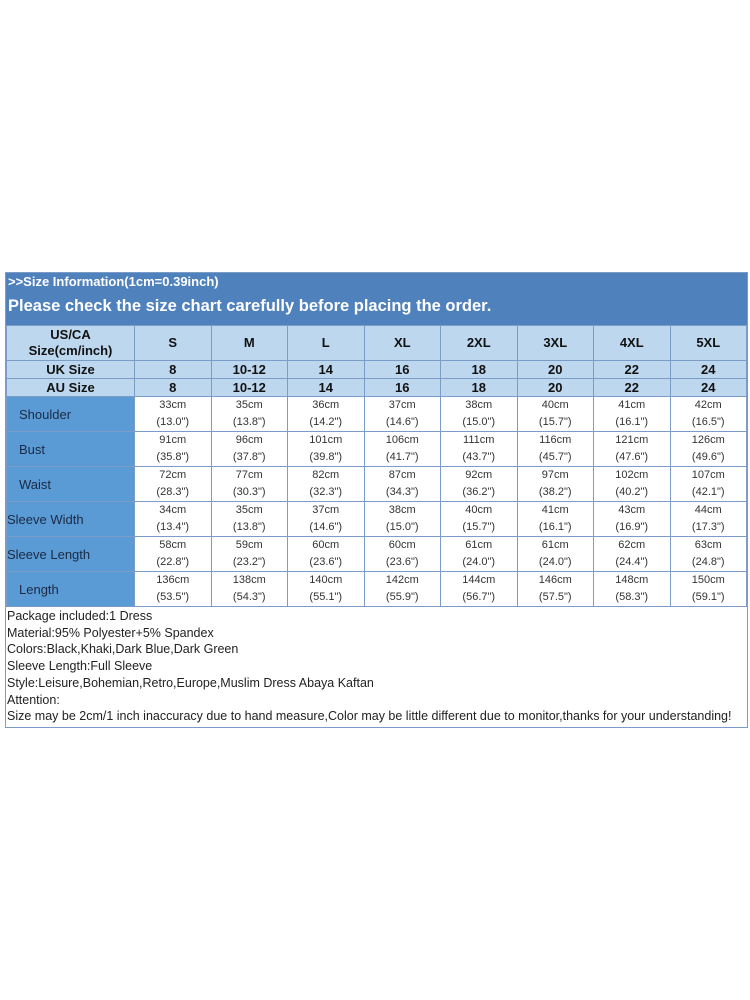 This screenshot has width=750, height=1000. I want to click on row-label: AU Size, so click(70, 387).